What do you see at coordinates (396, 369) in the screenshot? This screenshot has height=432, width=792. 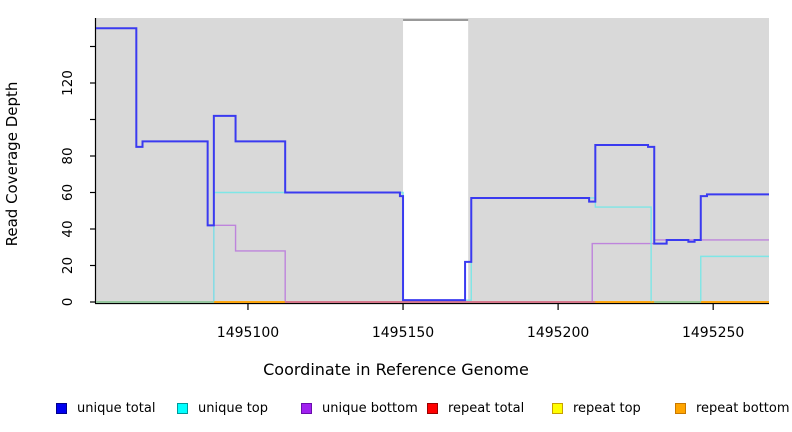 I see `x-axis-title: Coordinate in Reference Genome` at bounding box center [396, 369].